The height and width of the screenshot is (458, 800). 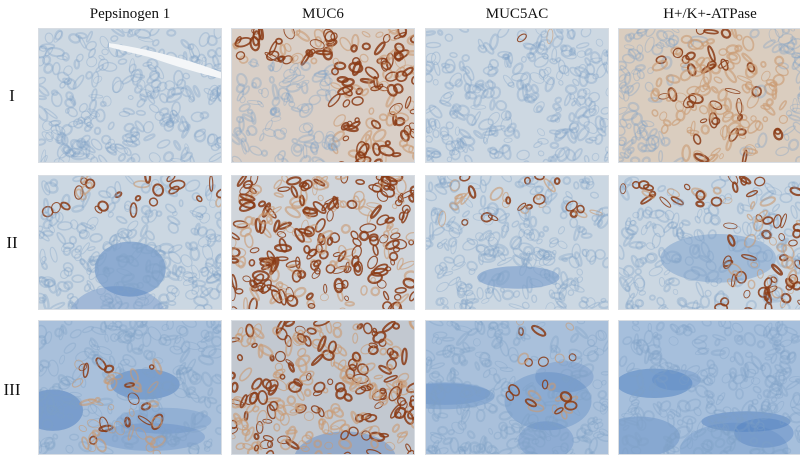 I want to click on column-header-muc5ac: MUC5AC, so click(x=517, y=14).